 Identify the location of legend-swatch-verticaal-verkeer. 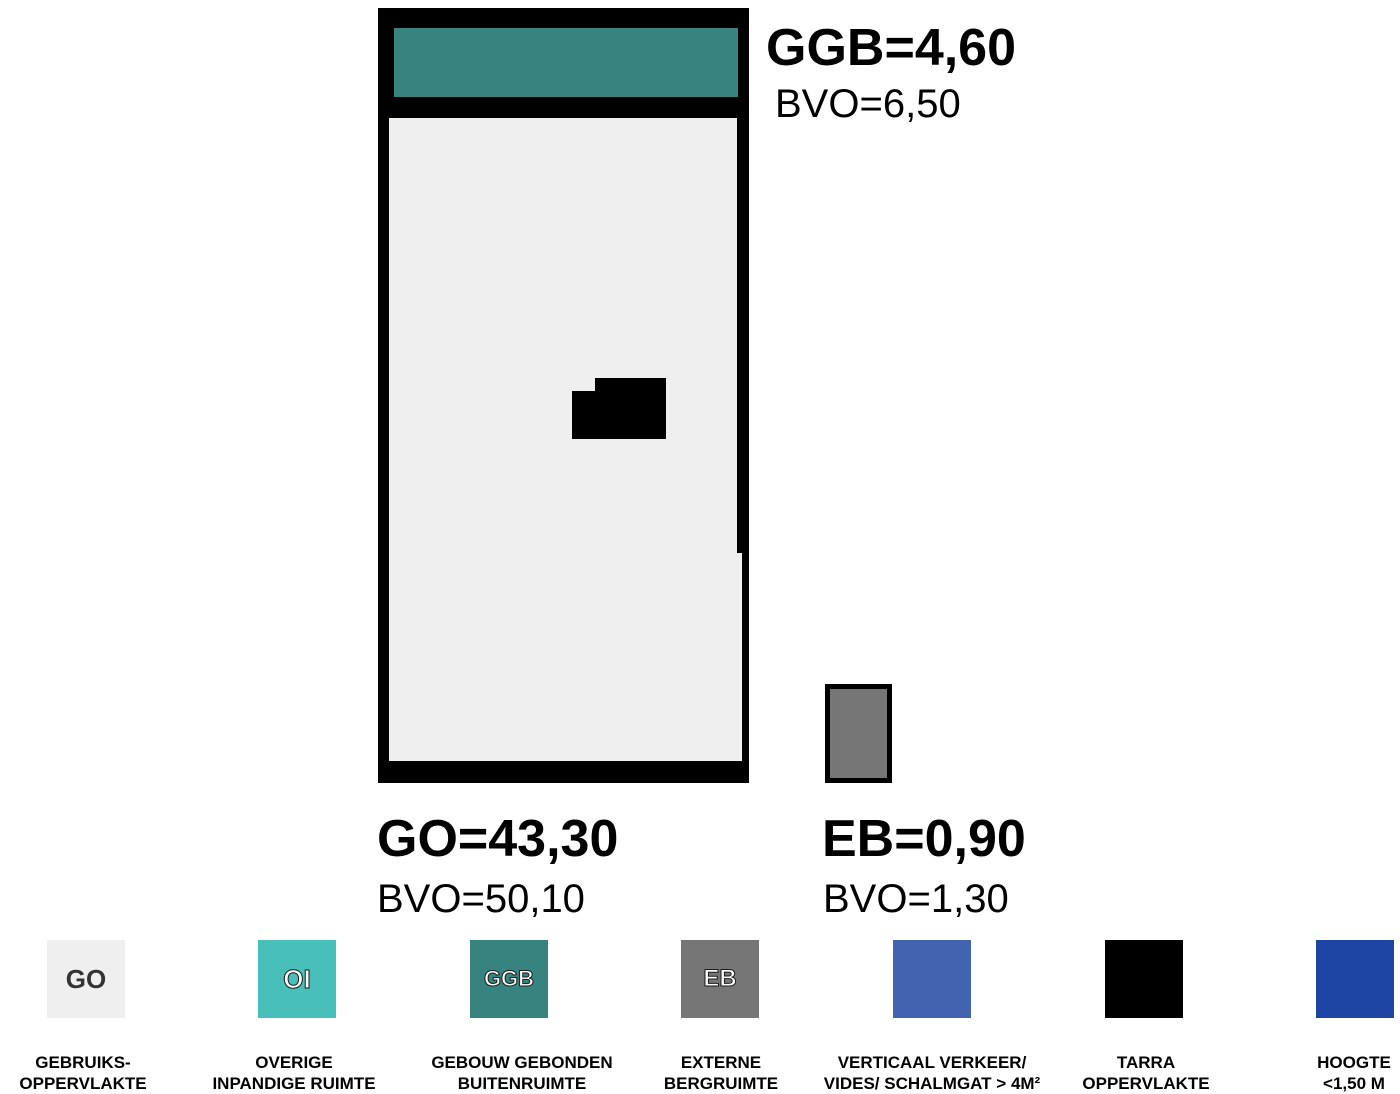
(932, 979).